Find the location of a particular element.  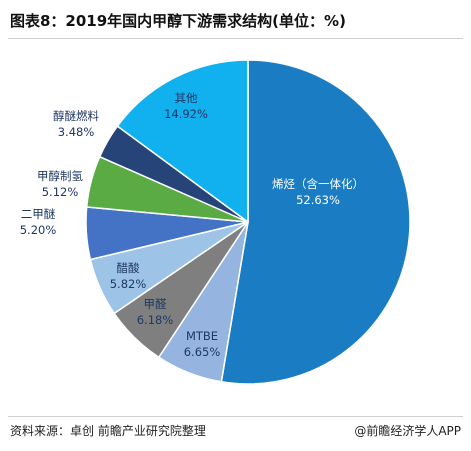

slice-label-7: 醇醚燃料 3.48% is located at coordinates (76, 124).